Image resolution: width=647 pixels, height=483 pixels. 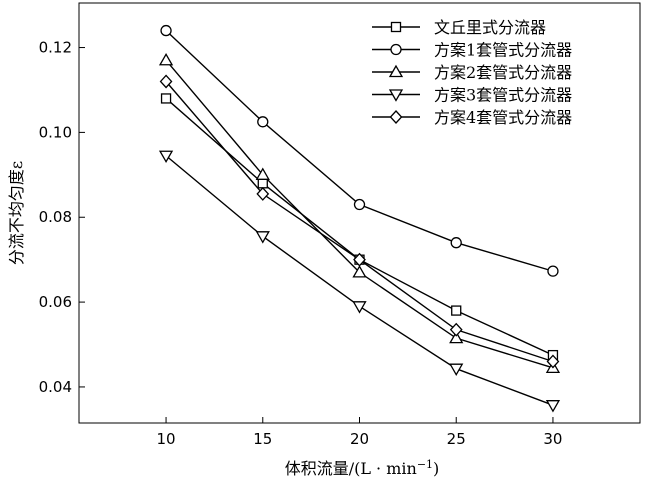 I want to click on legend-label: 文丘里式分流器, so click(x=490, y=27).